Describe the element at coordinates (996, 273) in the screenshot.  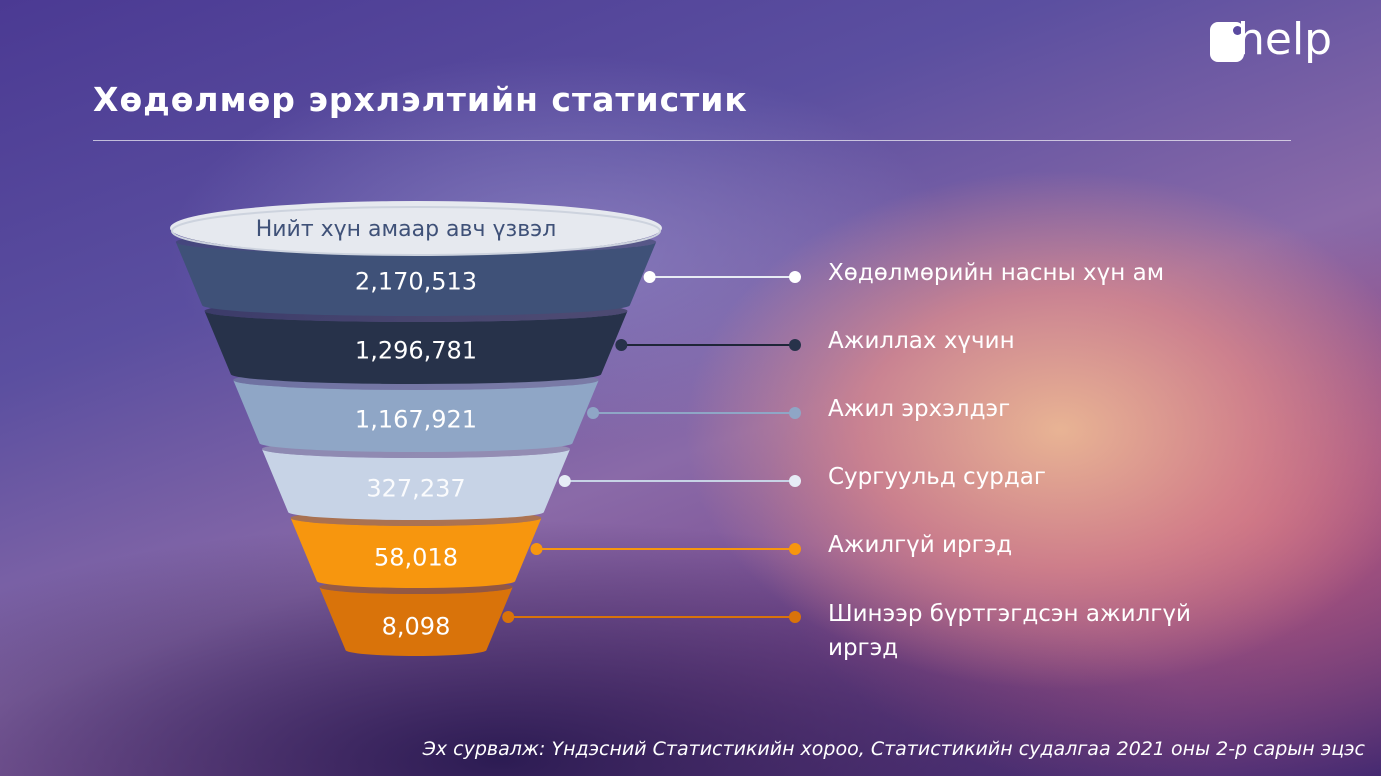
I see `category-label-1: Хөдөлмөрийн насны хүн ам` at that location.